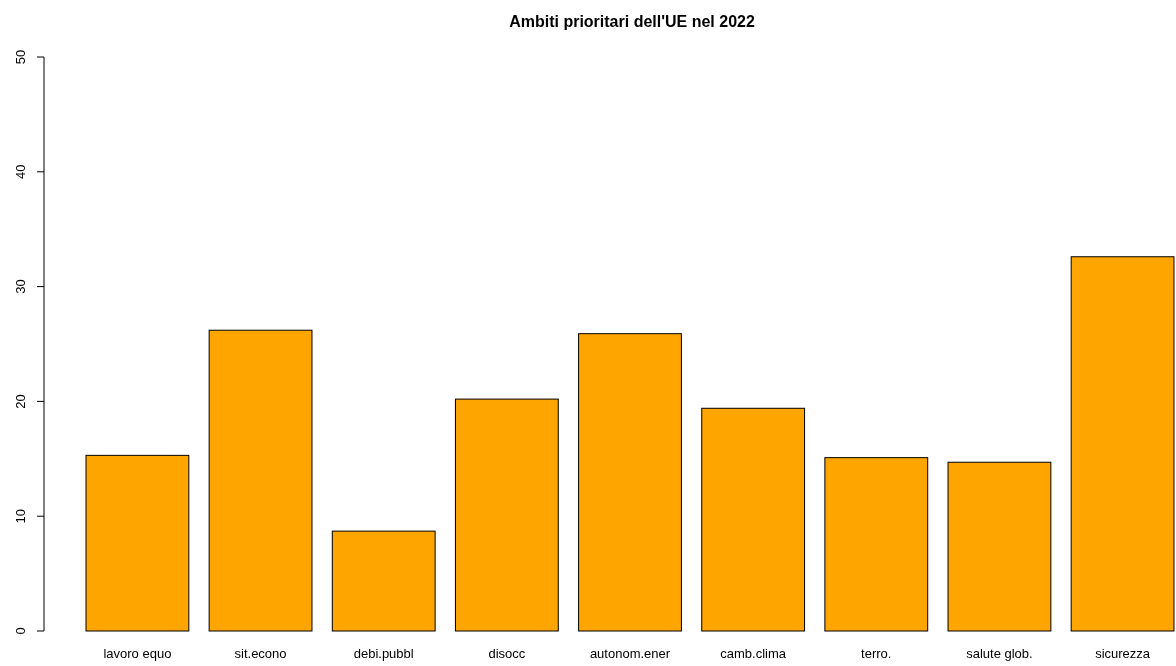 The image size is (1176, 666). Describe the element at coordinates (876, 653) in the screenshot. I see `x-tick-label: terro.` at that location.